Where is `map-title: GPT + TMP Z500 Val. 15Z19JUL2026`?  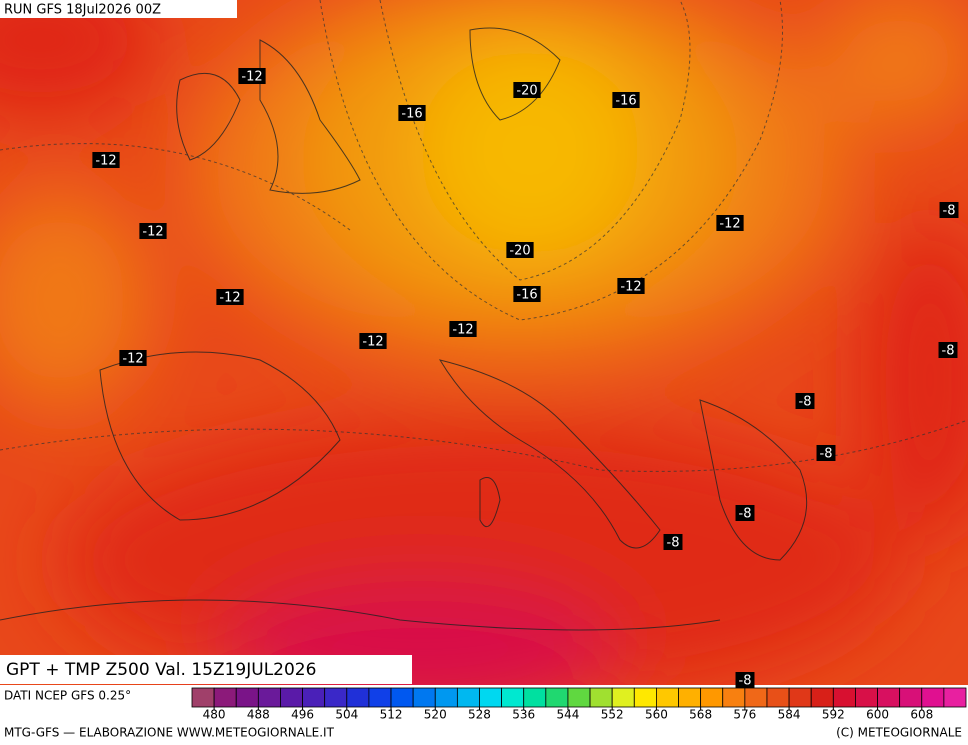
map-title: GPT + TMP Z500 Val. 15Z19JUL2026 is located at coordinates (161, 670).